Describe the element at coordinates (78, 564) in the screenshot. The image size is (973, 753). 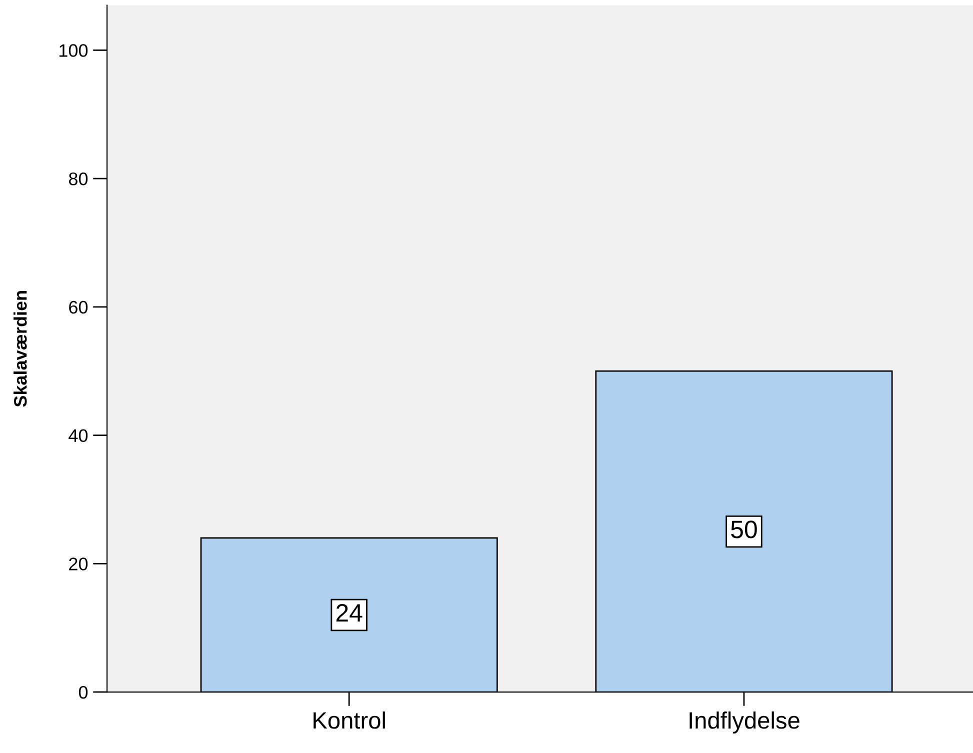
I see `y-tick-label: 20` at that location.